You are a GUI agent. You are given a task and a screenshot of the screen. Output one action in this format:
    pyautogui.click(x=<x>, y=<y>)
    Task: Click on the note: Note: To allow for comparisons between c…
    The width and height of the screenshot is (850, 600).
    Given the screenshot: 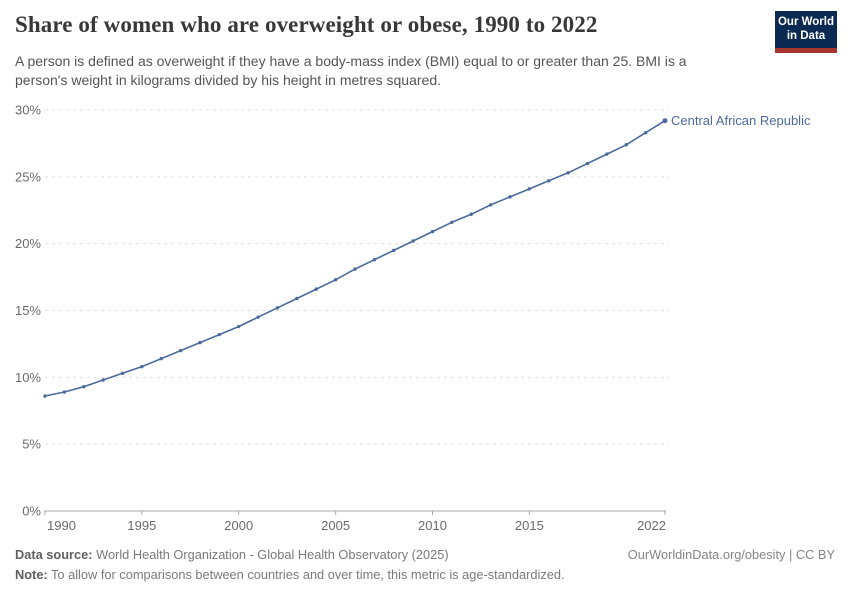 What is the action you would take?
    pyautogui.click(x=290, y=574)
    